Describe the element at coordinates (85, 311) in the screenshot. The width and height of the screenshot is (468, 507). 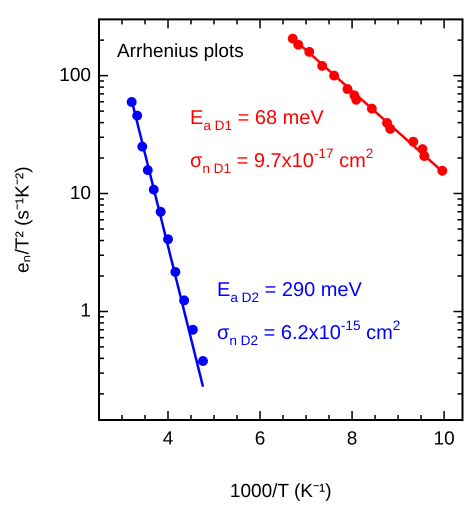
I see `y-tick-label: 1` at that location.